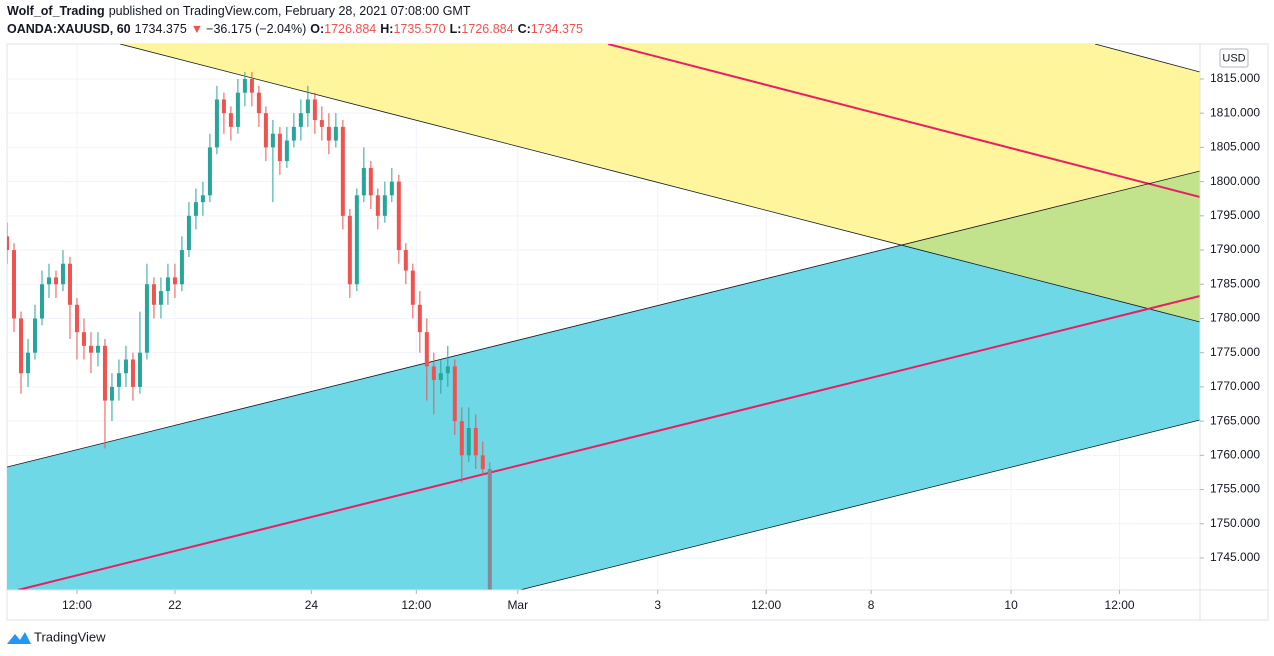  I want to click on currency-box, so click(1234, 58).